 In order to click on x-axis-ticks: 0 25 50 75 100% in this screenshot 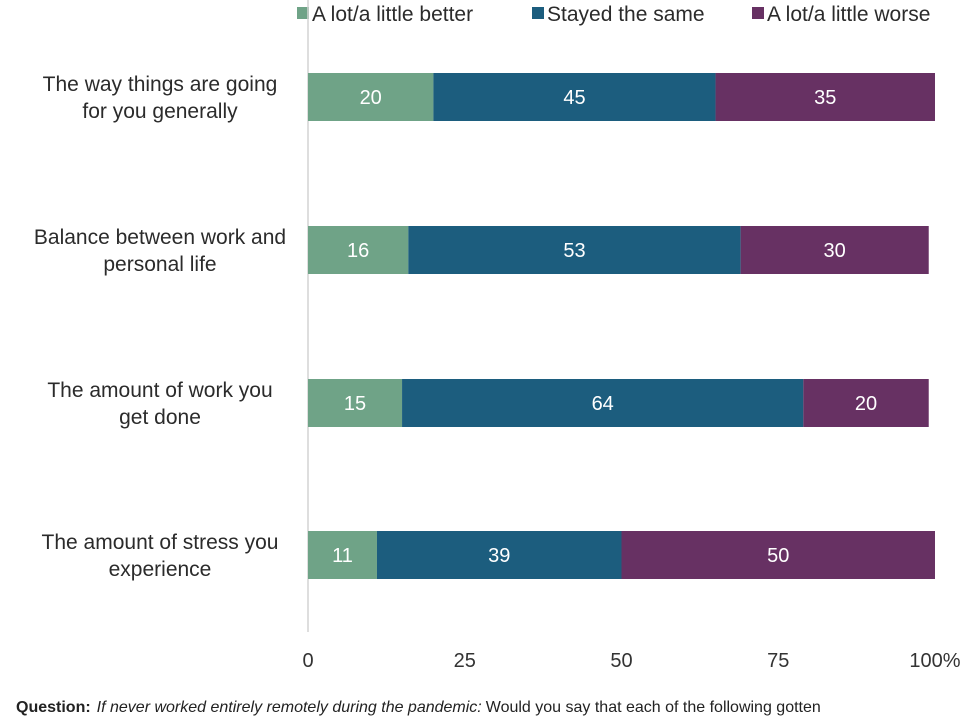, I will do `click(631, 661)`.